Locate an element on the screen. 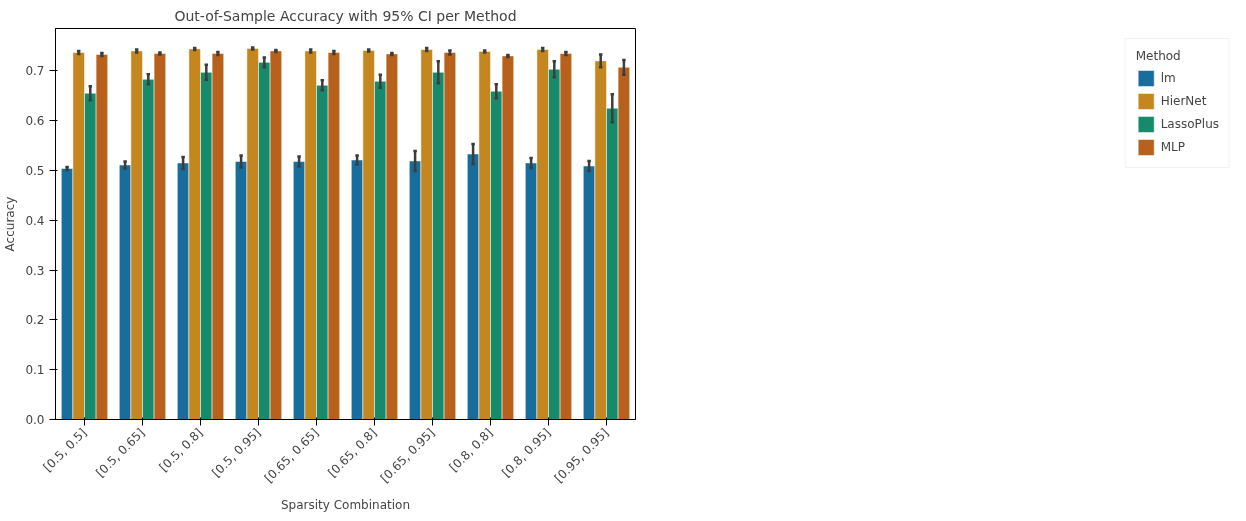 Image resolution: width=1246 pixels, height=521 pixels. y-tick-label: 0.5 is located at coordinates (35, 170).